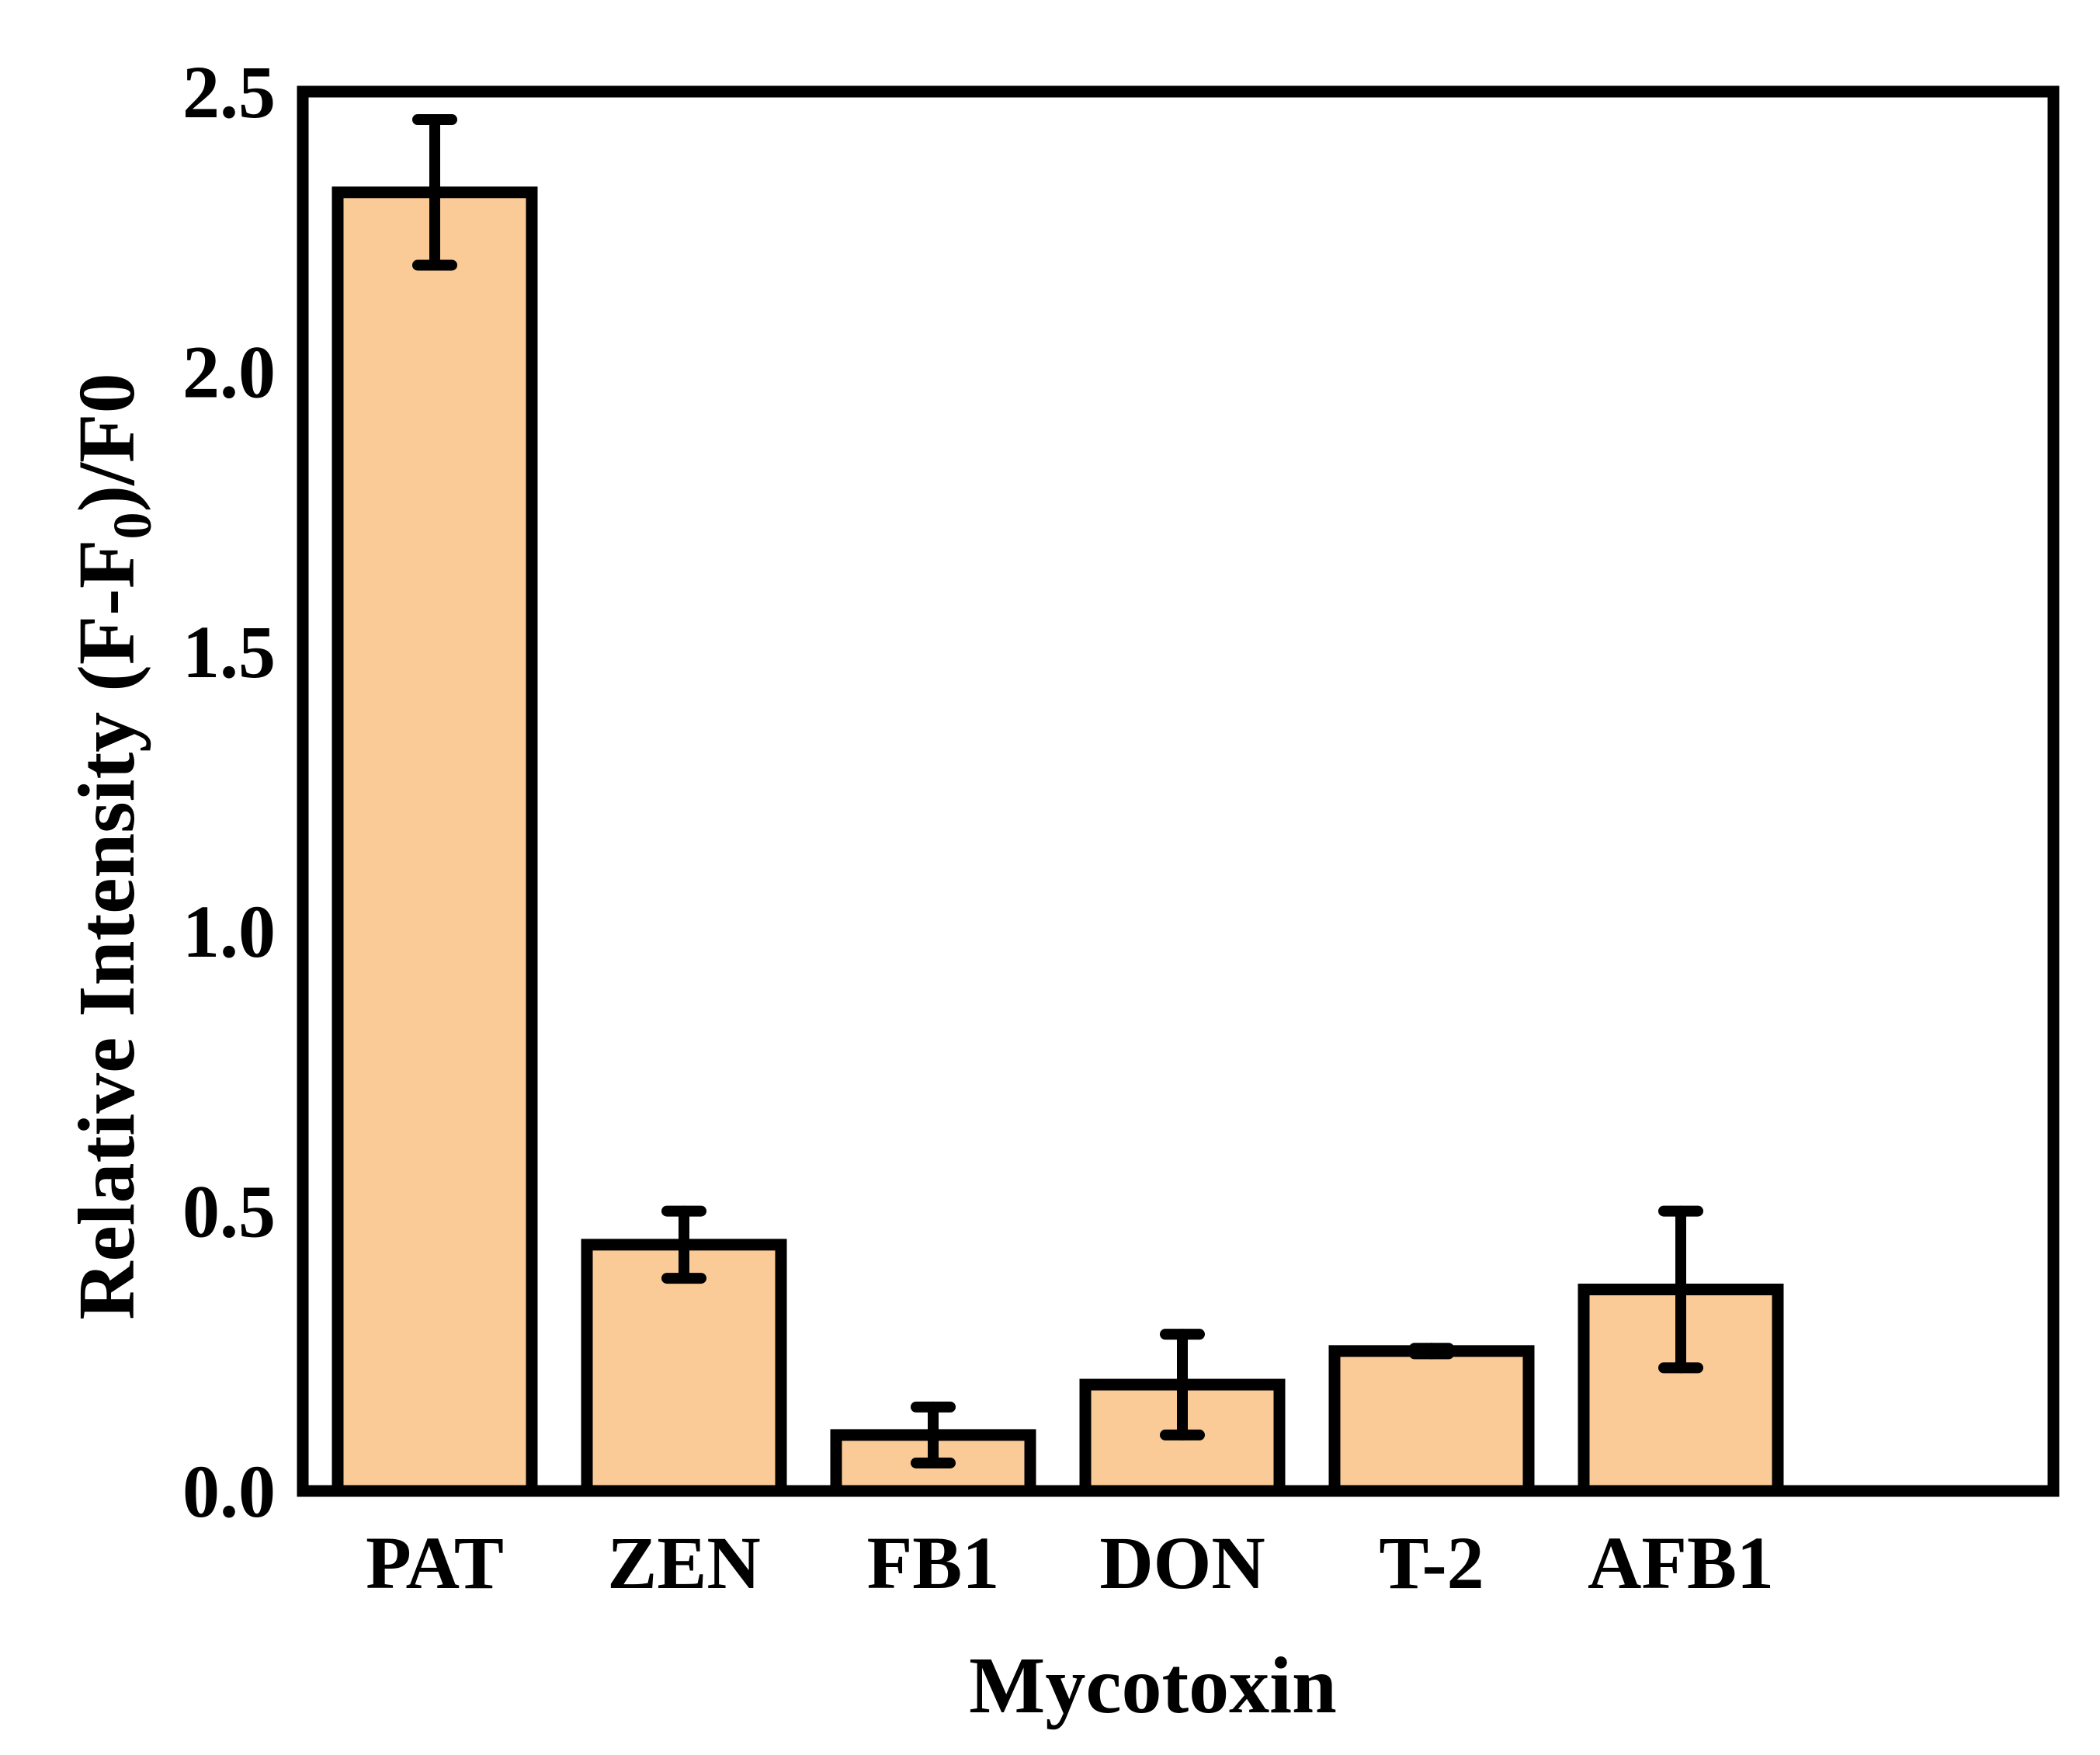  What do you see at coordinates (683, 1562) in the screenshot?
I see `x-tick-label-zen: ZEN` at bounding box center [683, 1562].